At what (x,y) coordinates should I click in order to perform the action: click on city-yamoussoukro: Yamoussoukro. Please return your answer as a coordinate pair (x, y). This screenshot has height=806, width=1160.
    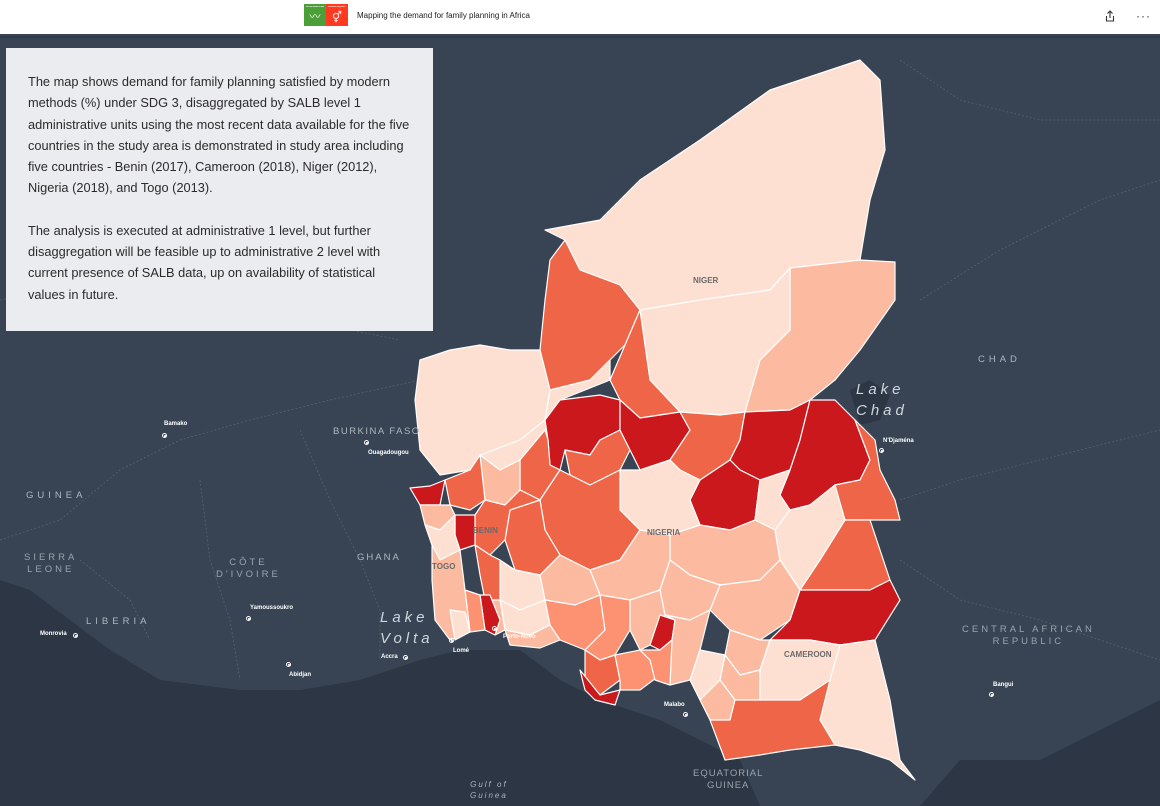
    Looking at the image, I should click on (272, 608).